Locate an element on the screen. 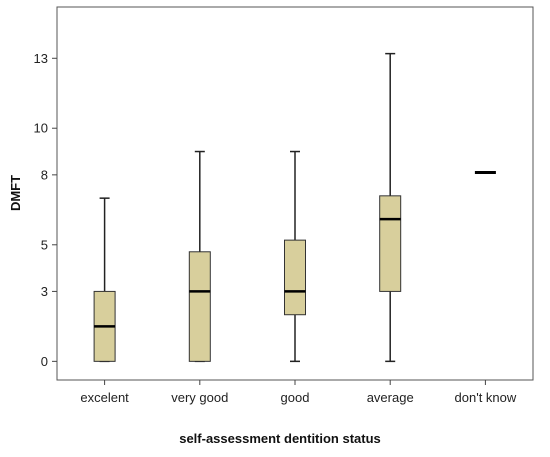 This screenshot has height=457, width=550. y-tick-label: 0 is located at coordinates (44, 361).